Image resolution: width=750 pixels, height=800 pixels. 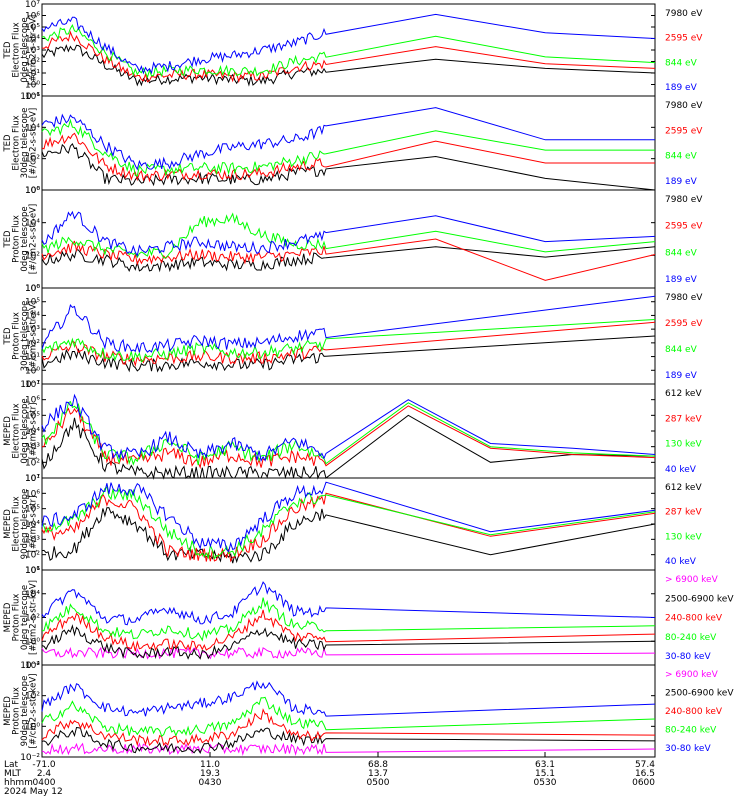 I want to click on x-tick-mlt: 13.7, so click(x=378, y=774).